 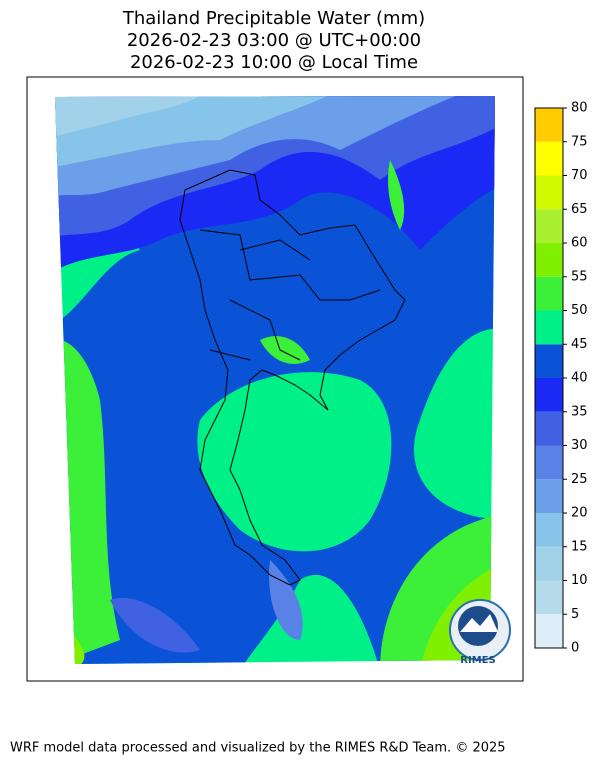 What do you see at coordinates (579, 344) in the screenshot?
I see `colorbar-tick-label: 45` at bounding box center [579, 344].